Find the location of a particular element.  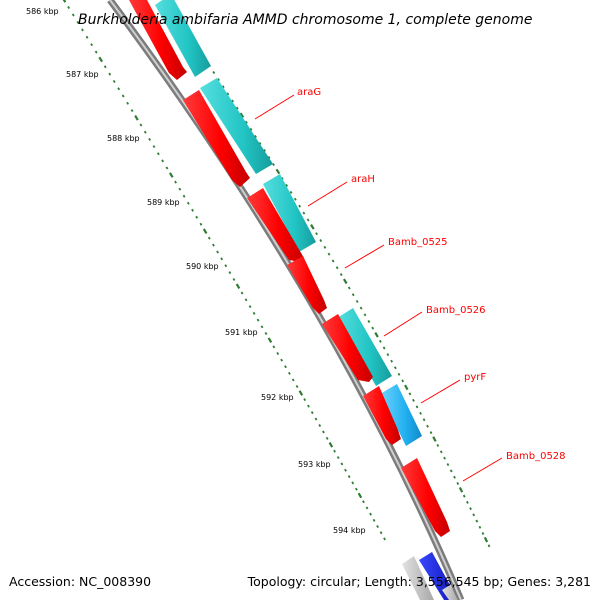

tick-label: 588 kbp is located at coordinates (123, 138).